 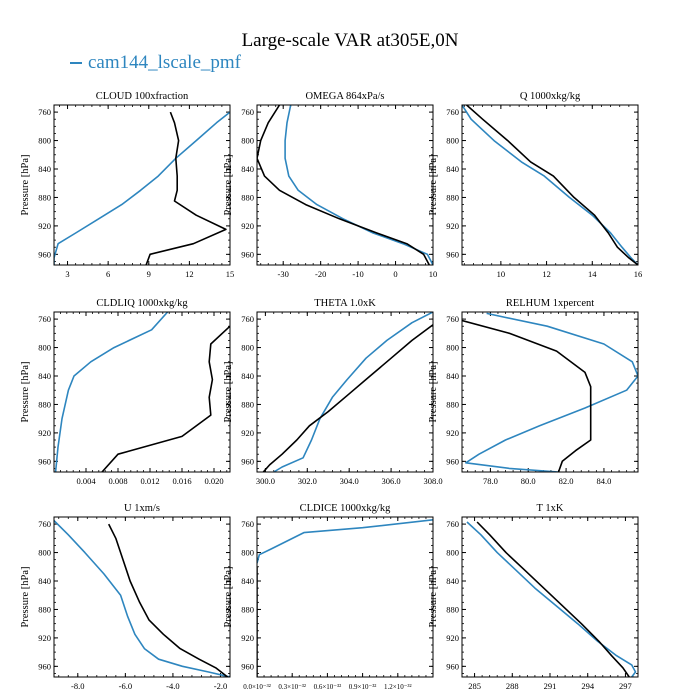 What do you see at coordinates (117, 481) in the screenshot?
I see `x-tick-label: 0.008` at bounding box center [117, 481].